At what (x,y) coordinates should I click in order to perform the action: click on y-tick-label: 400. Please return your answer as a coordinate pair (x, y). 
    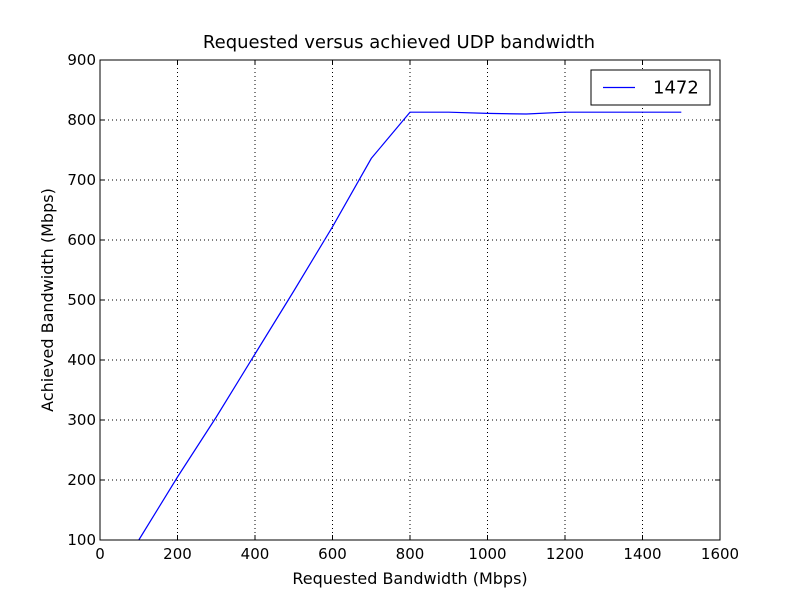
    Looking at the image, I should click on (81, 360).